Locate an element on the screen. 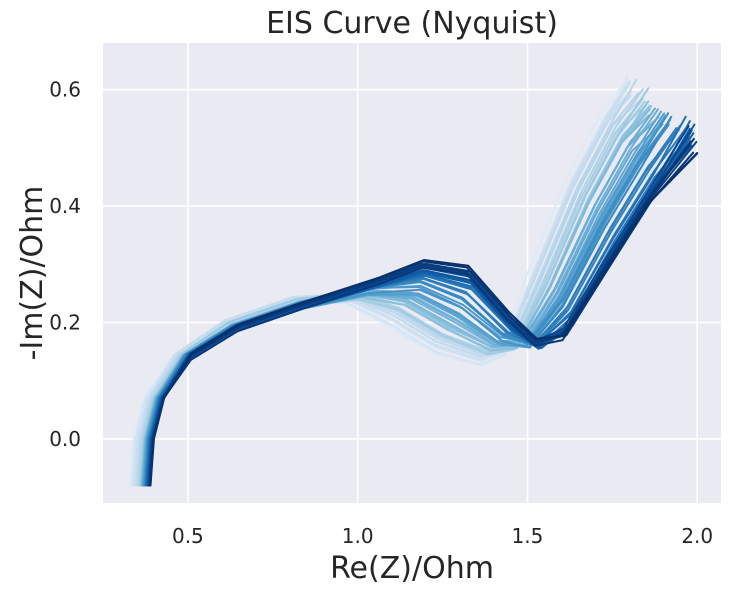 The width and height of the screenshot is (732, 595). x-tick-label: 1.5 is located at coordinates (528, 536).